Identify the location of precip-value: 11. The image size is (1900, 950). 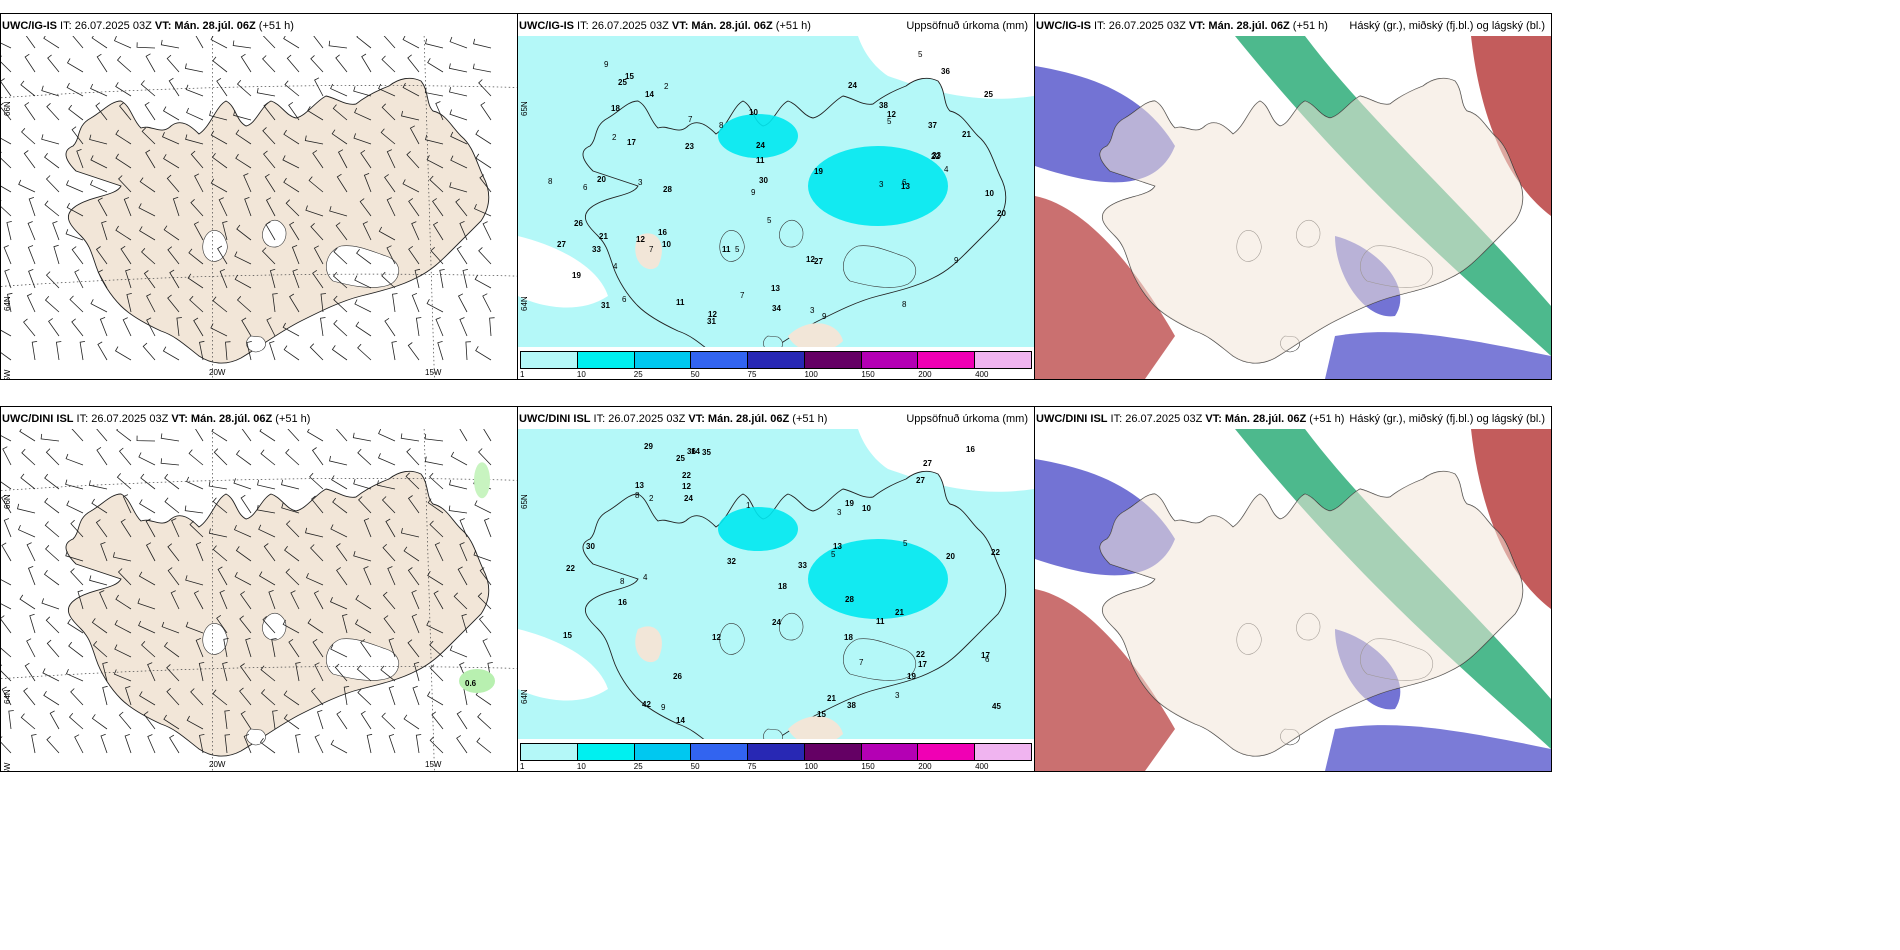
(760, 160).